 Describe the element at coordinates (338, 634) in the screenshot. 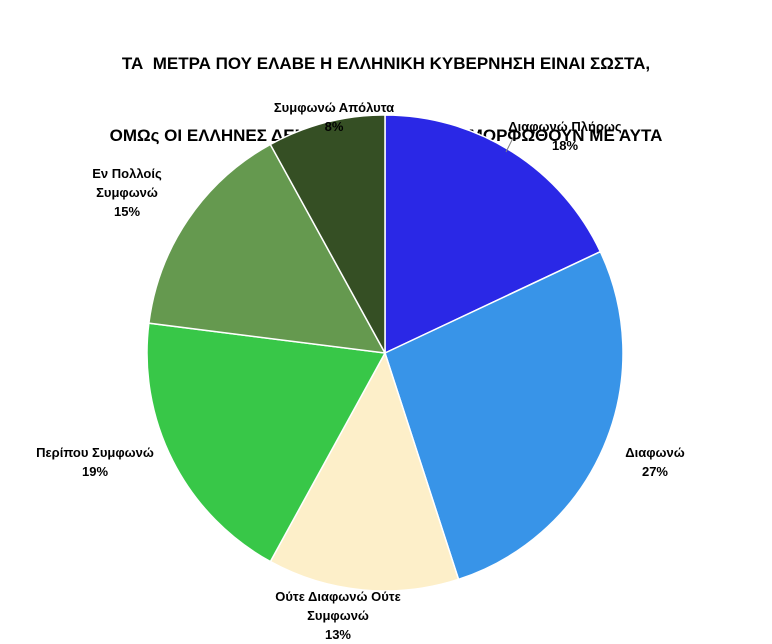

I see `slice-label-percent: 13%` at that location.